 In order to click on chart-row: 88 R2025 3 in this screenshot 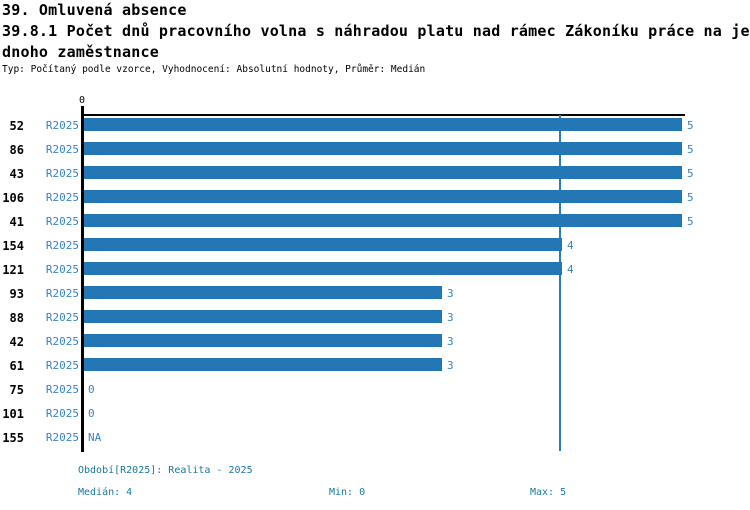, I will do `click(375, 318)`.